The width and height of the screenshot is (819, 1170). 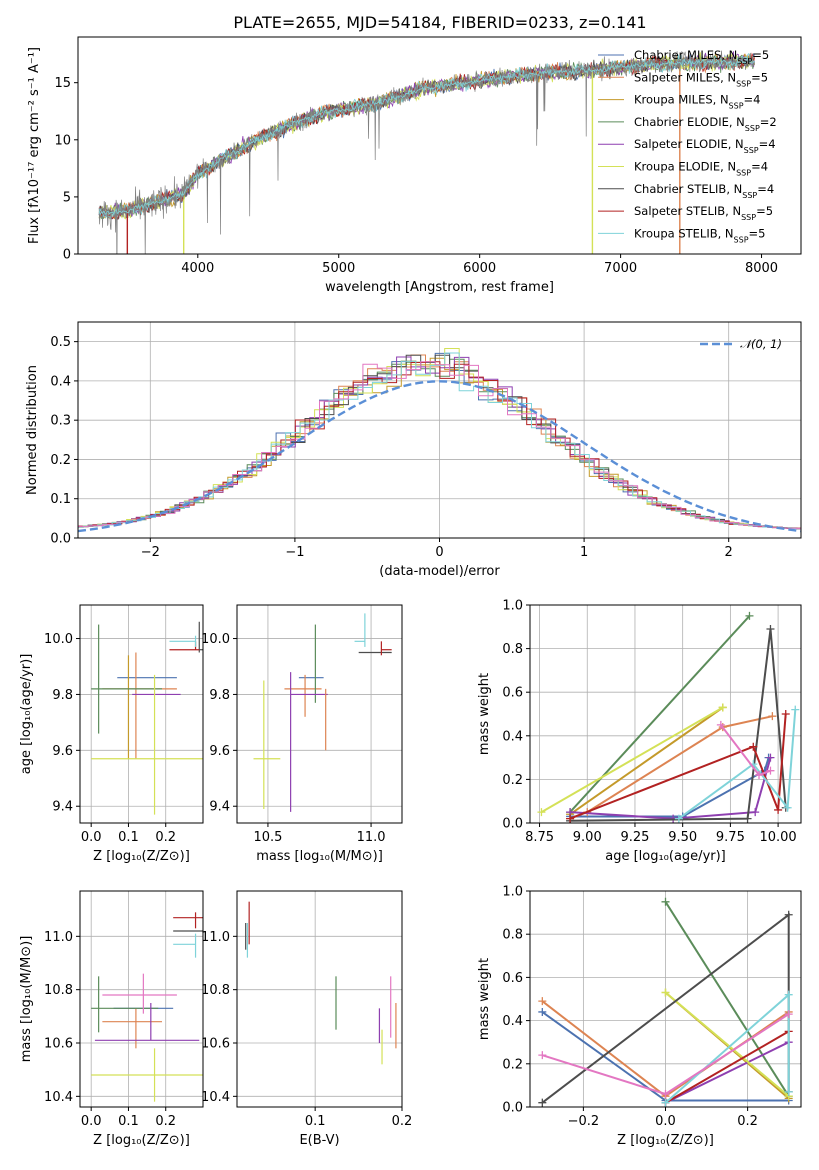 What do you see at coordinates (294, 552) in the screenshot?
I see `x-tick-label: −1` at bounding box center [294, 552].